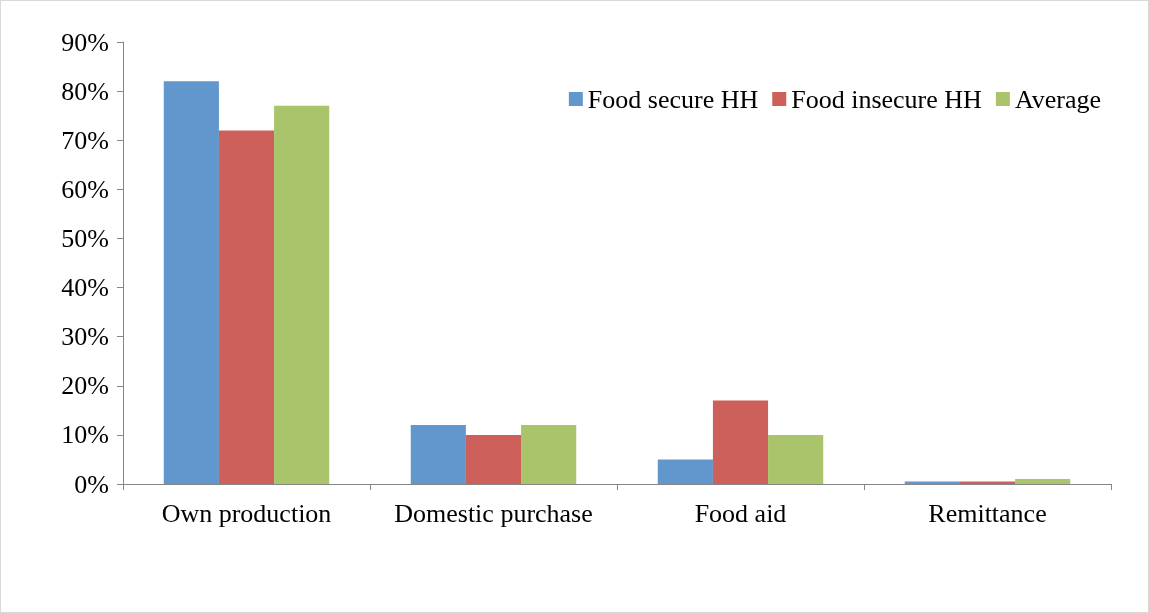 Image resolution: width=1149 pixels, height=613 pixels. Describe the element at coordinates (887, 99) in the screenshot. I see `legend-label: Food insecure HH` at that location.